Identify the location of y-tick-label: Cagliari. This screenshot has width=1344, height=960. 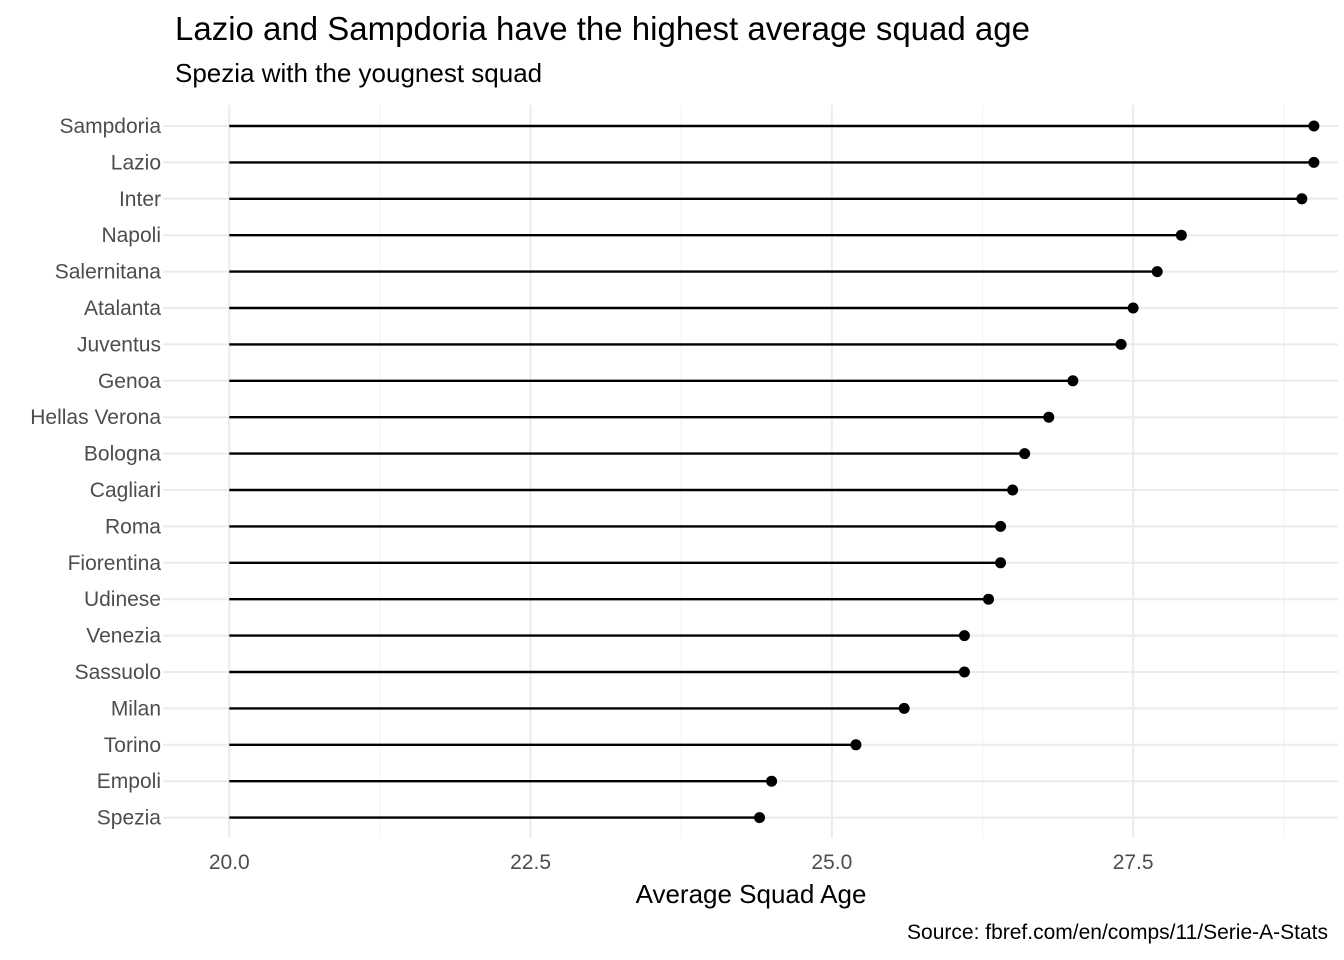
(125, 490).